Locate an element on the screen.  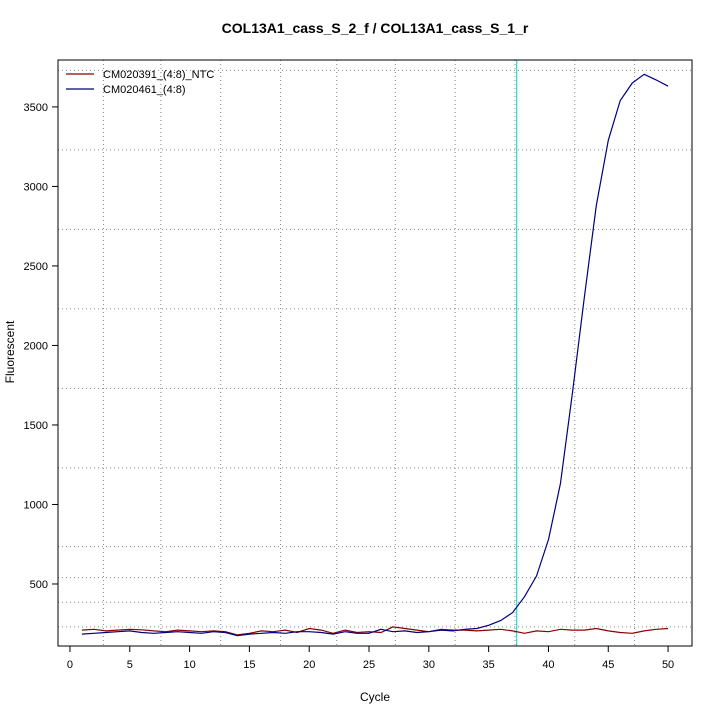
y-tick-label: 2500 is located at coordinates (36, 267).